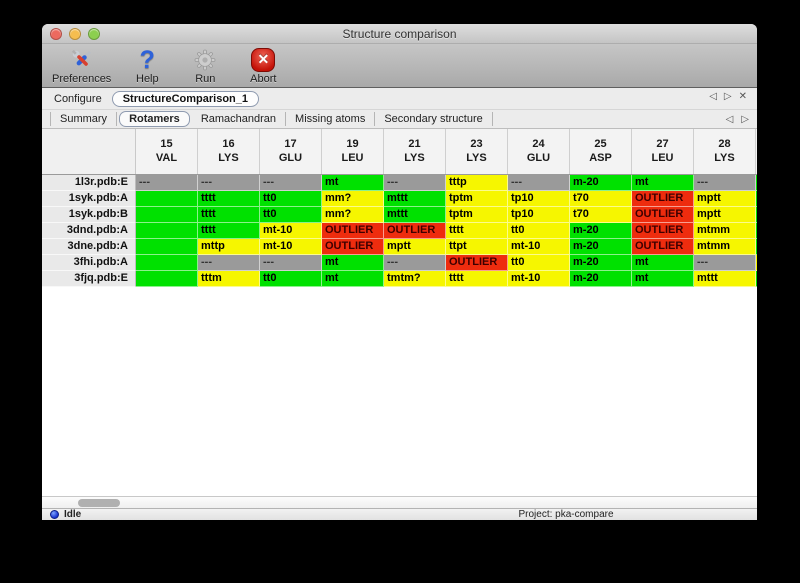 The height and width of the screenshot is (583, 800). I want to click on next-tab-icon: ▷, so click(745, 119).